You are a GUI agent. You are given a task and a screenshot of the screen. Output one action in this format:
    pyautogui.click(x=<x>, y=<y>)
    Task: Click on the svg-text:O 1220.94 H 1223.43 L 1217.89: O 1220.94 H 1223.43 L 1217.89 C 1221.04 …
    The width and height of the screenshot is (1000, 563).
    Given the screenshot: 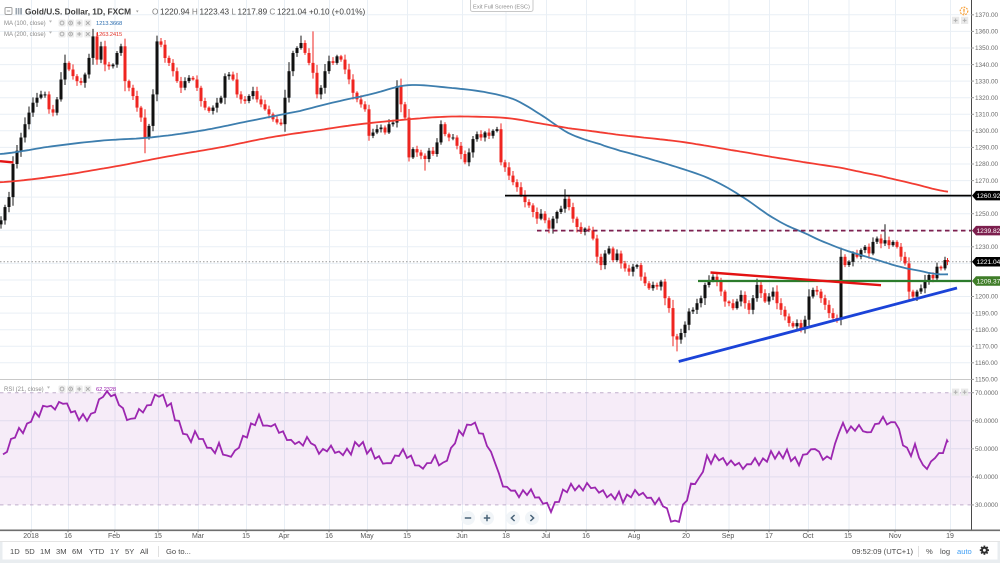 What is the action you would take?
    pyautogui.click(x=259, y=12)
    